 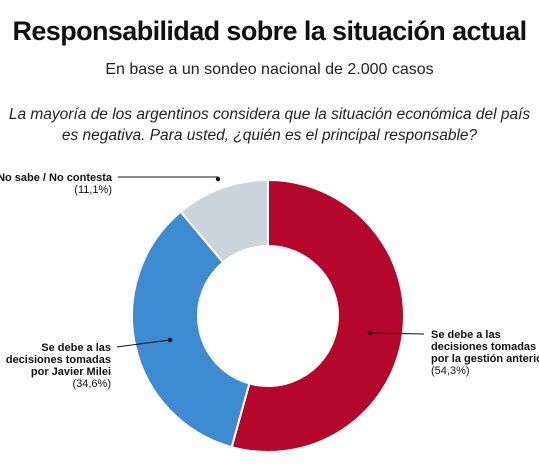 I want to click on slice-label-2: No sabe / No contesta (11,1%), so click(x=56, y=184).